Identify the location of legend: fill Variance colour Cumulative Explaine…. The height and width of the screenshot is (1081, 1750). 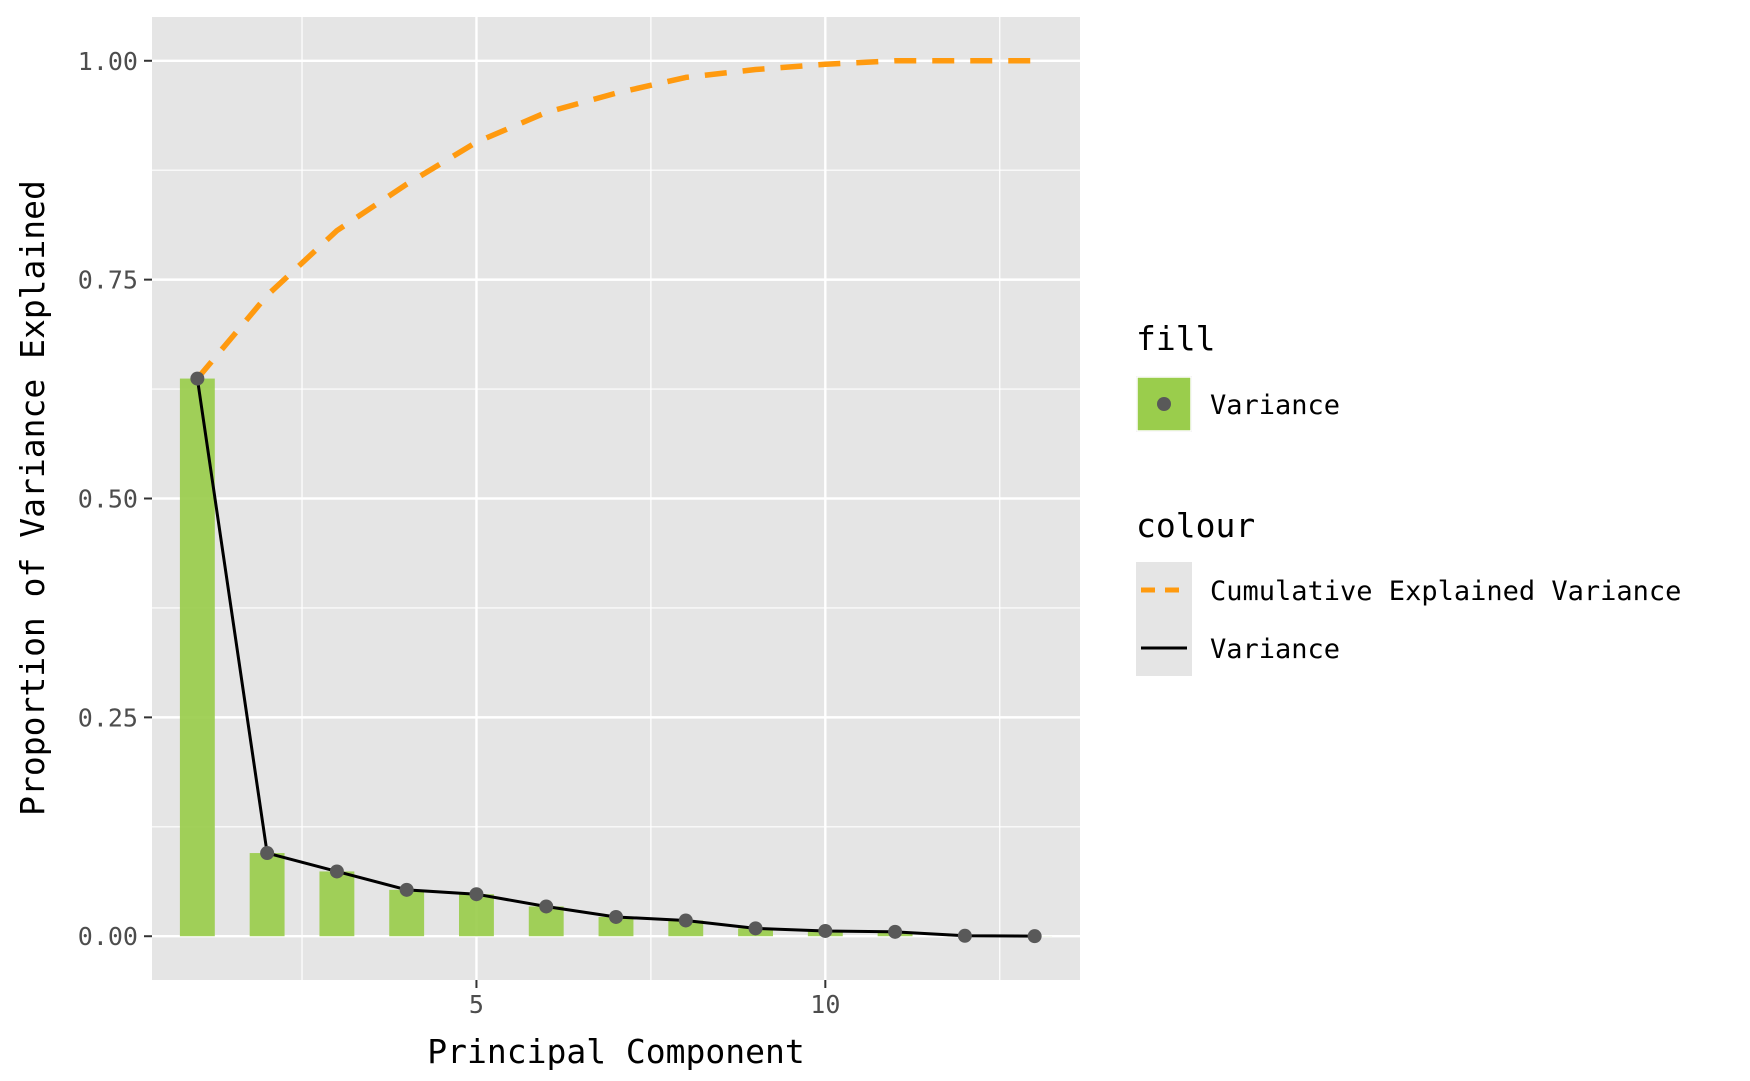
(1408, 497).